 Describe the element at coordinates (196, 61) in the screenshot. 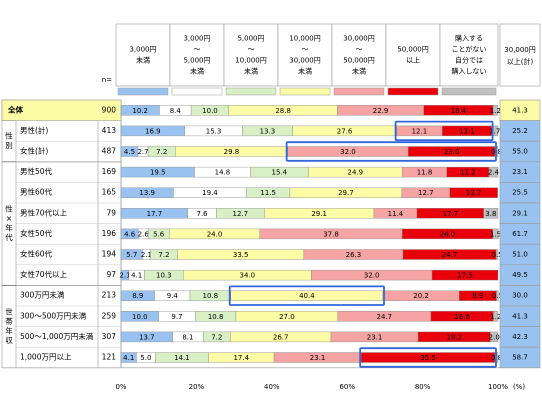

I see `legend-header-text: 5,000円` at that location.